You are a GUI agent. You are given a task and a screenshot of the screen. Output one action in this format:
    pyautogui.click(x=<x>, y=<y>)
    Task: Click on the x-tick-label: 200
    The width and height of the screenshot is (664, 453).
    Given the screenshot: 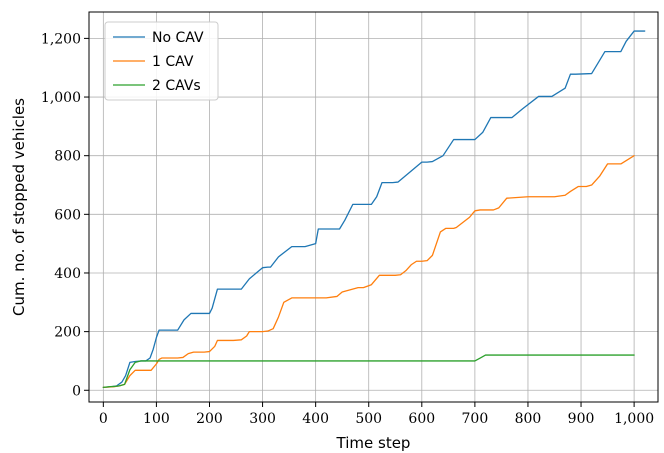 What is the action you would take?
    pyautogui.click(x=209, y=419)
    